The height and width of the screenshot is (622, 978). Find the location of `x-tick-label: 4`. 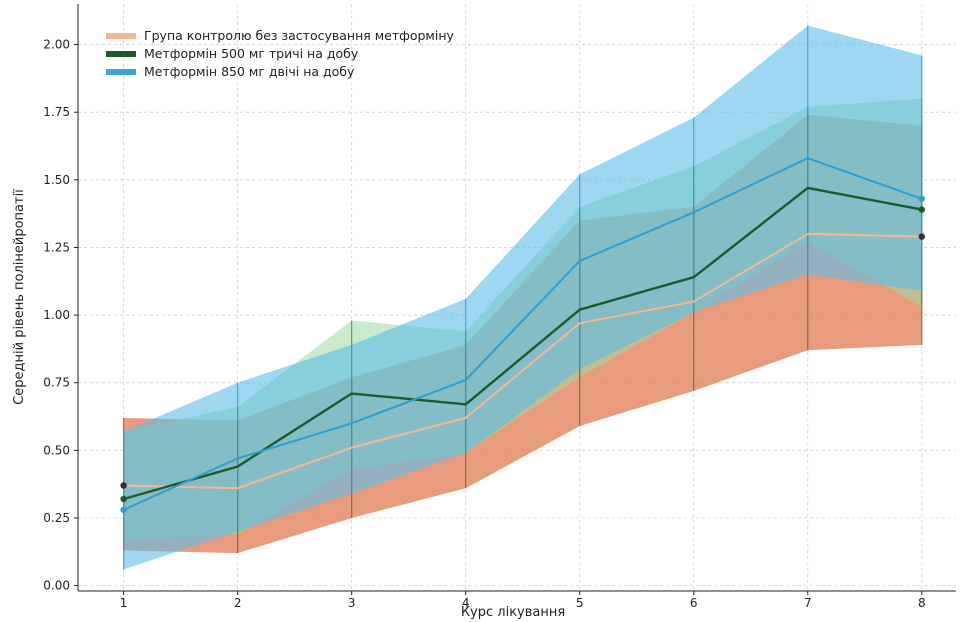

x-tick-label: 4 is located at coordinates (466, 603).